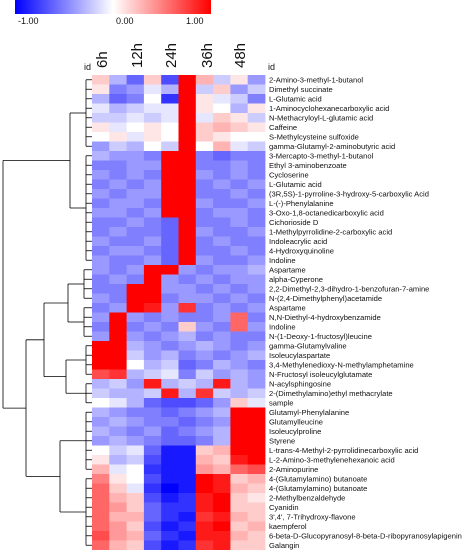 The image size is (472, 550). I want to click on row-label: 3-Oxo-1,8-octanedicarboxylic acid, so click(326, 212).